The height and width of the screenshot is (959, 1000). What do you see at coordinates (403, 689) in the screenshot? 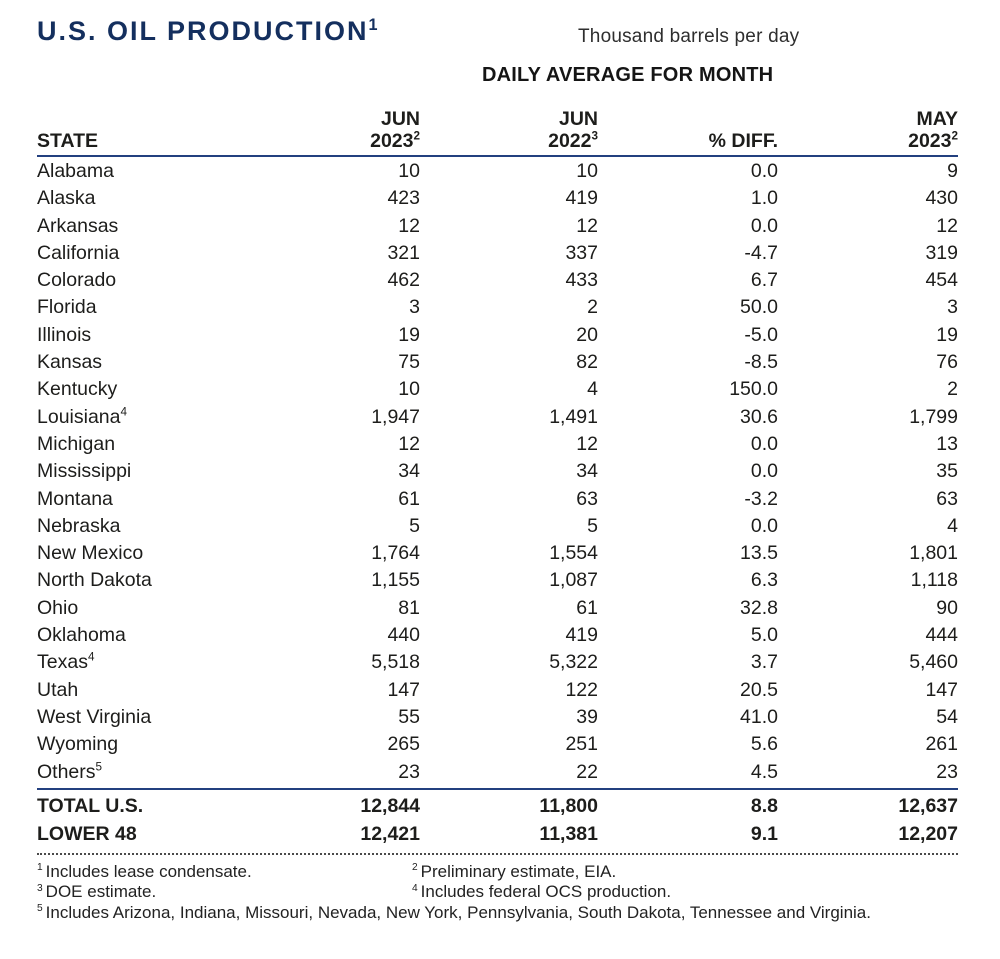
I see `value-jun-2023: 147` at bounding box center [403, 689].